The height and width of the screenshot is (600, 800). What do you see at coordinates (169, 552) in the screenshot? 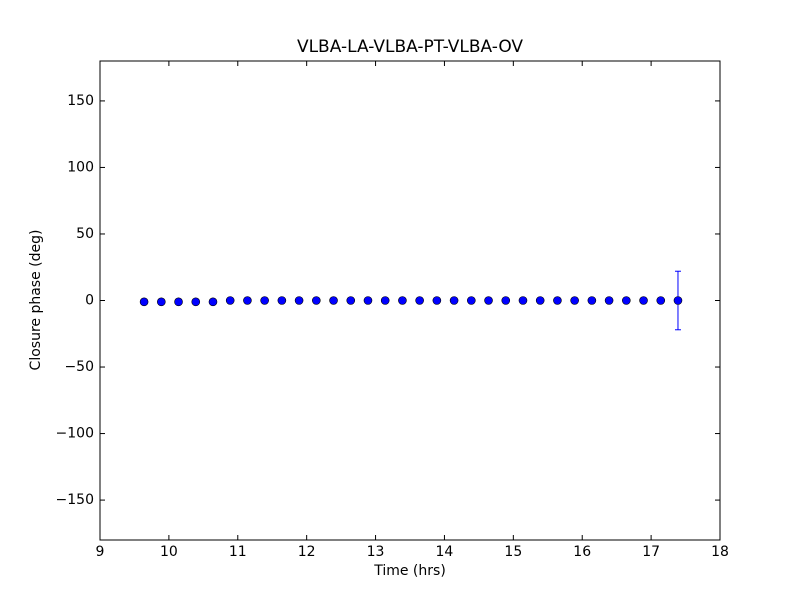
I see `x-tick-label: 10` at bounding box center [169, 552].